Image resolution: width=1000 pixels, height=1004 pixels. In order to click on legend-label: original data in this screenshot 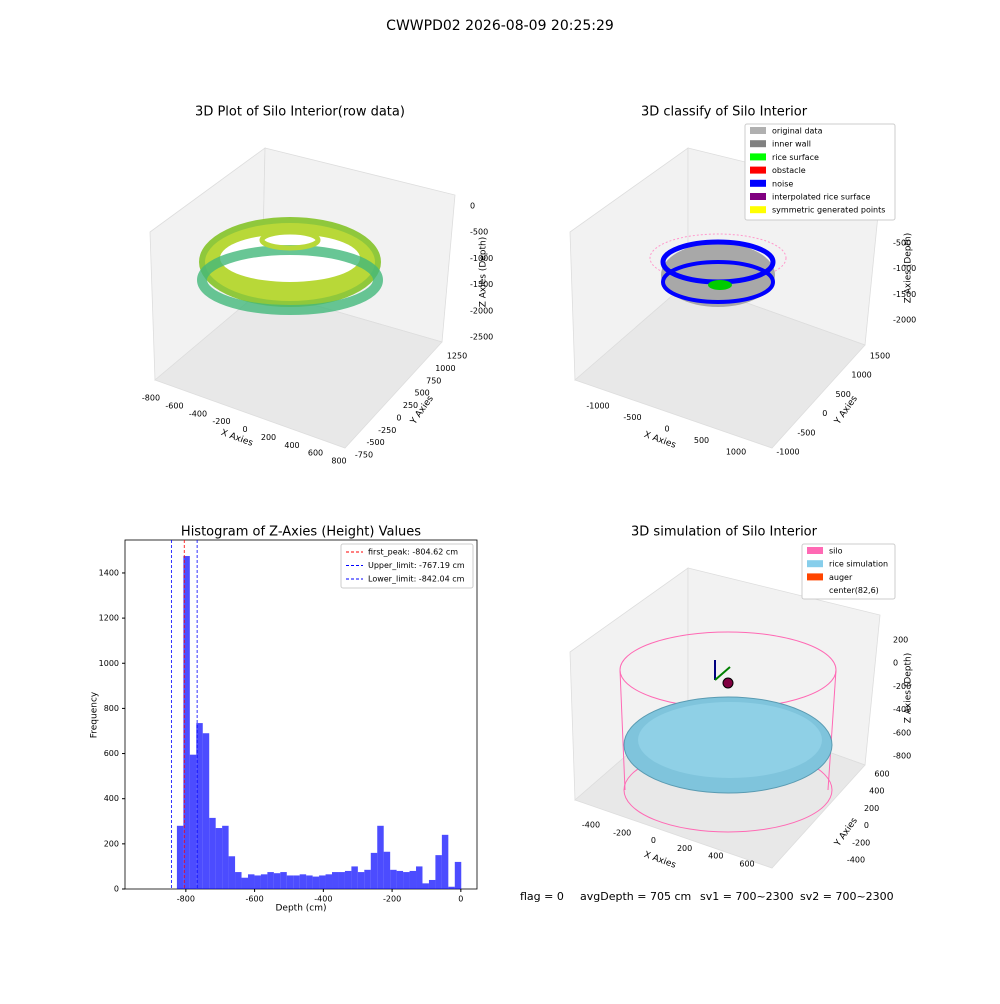, I will do `click(797, 131)`.